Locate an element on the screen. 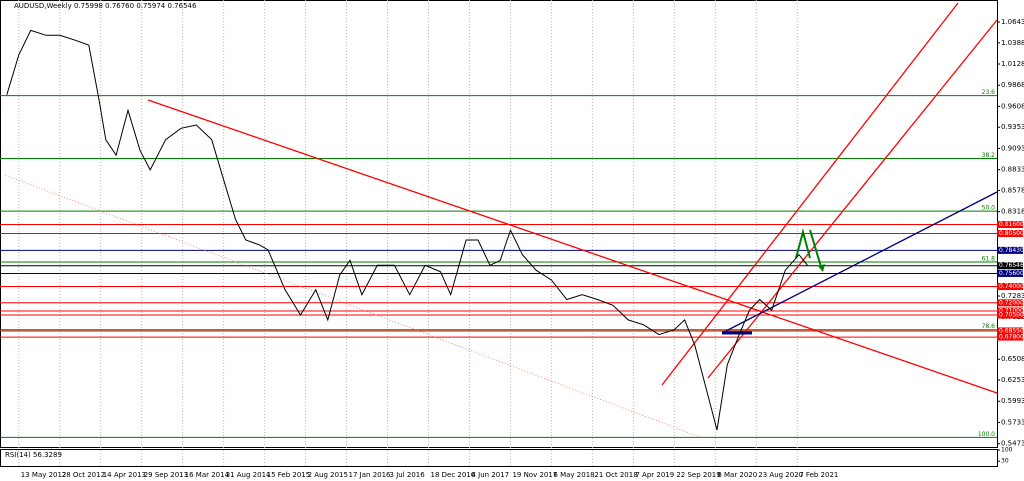 This screenshot has width=1024, height=481. x-tick-label: 19 Nov 2017 is located at coordinates (534, 475).